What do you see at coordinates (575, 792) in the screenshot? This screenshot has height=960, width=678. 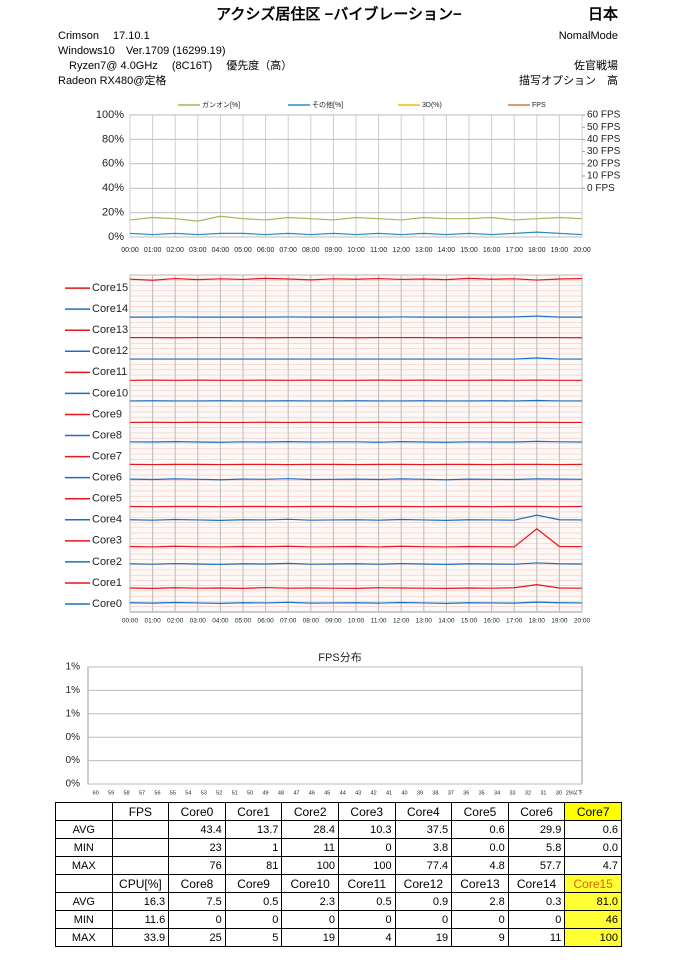 I see `x-tick-label: 29以下` at bounding box center [575, 792].